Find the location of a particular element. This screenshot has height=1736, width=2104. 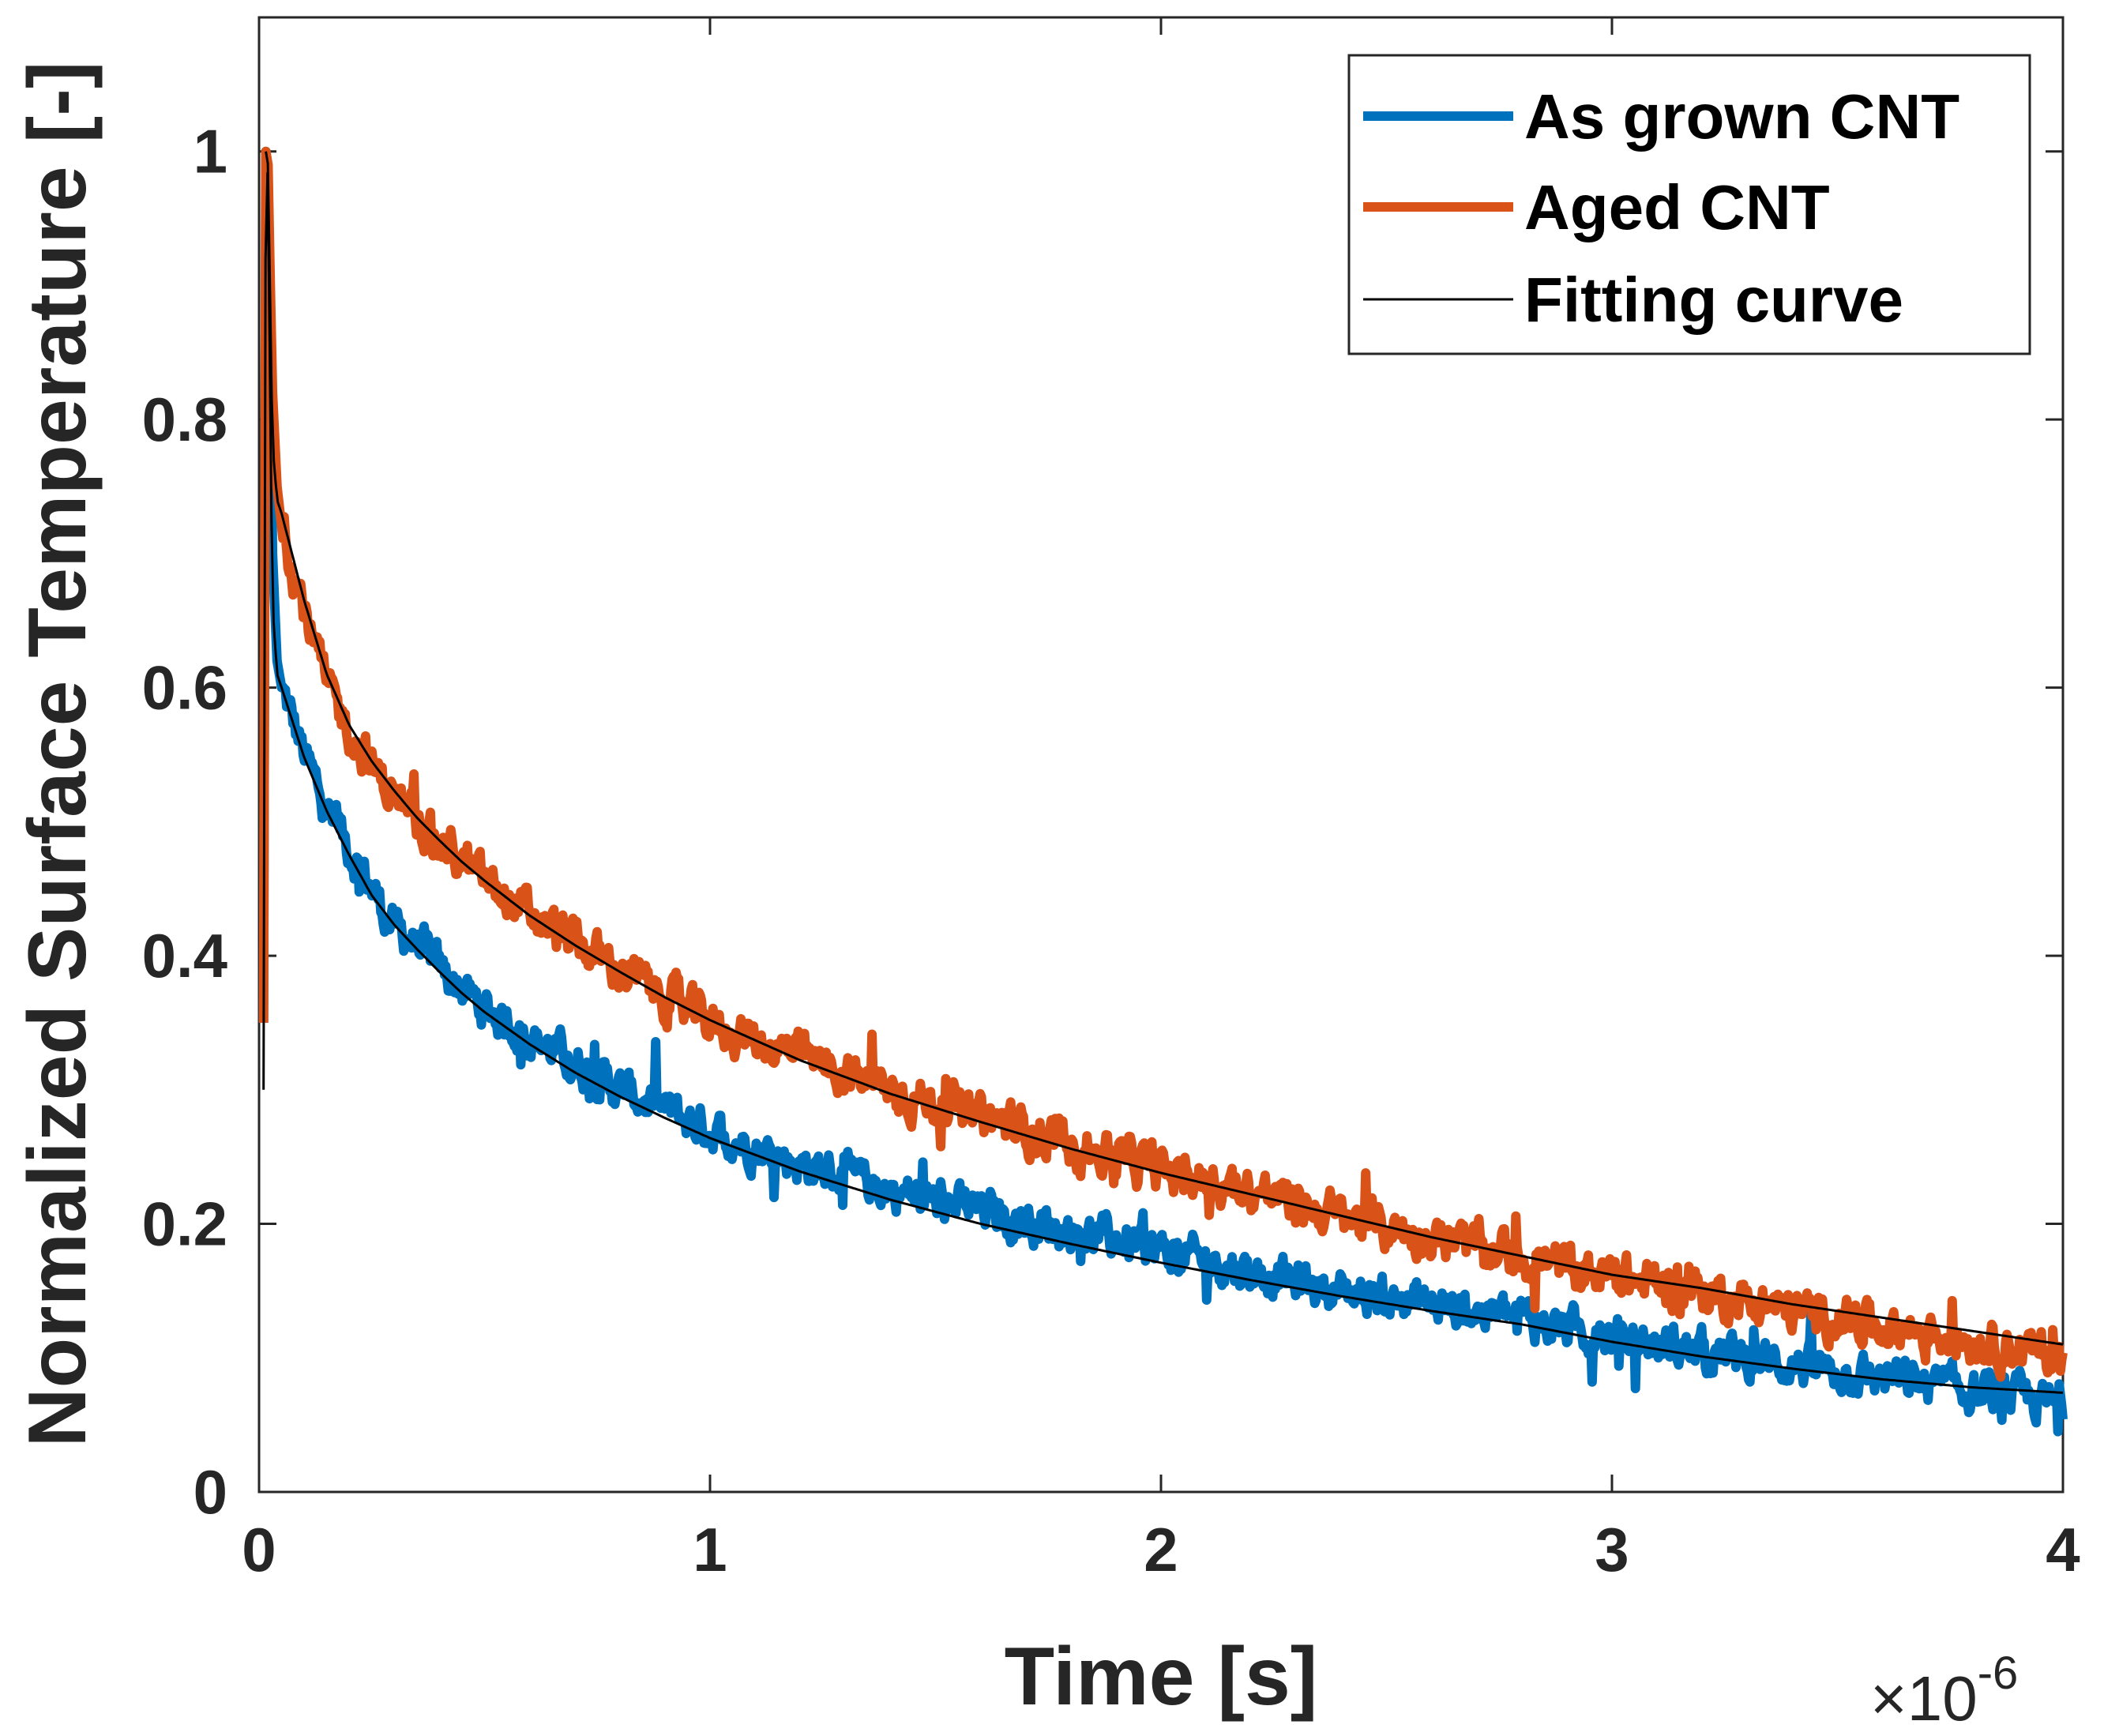

y-tick-label: 1 is located at coordinates (210, 151).